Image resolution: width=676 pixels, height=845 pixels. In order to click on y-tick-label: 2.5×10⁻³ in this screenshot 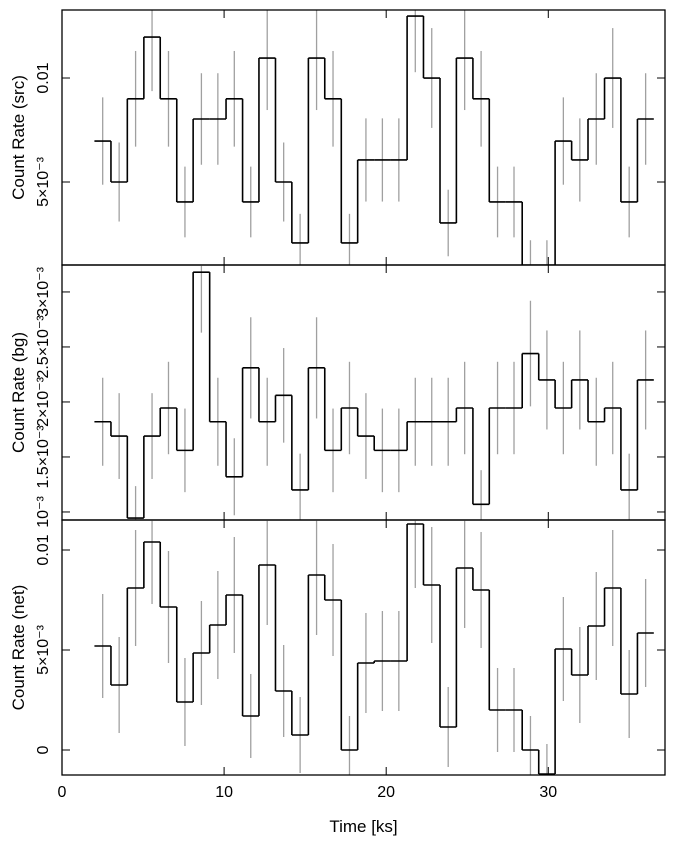, I will do `click(43, 347)`.